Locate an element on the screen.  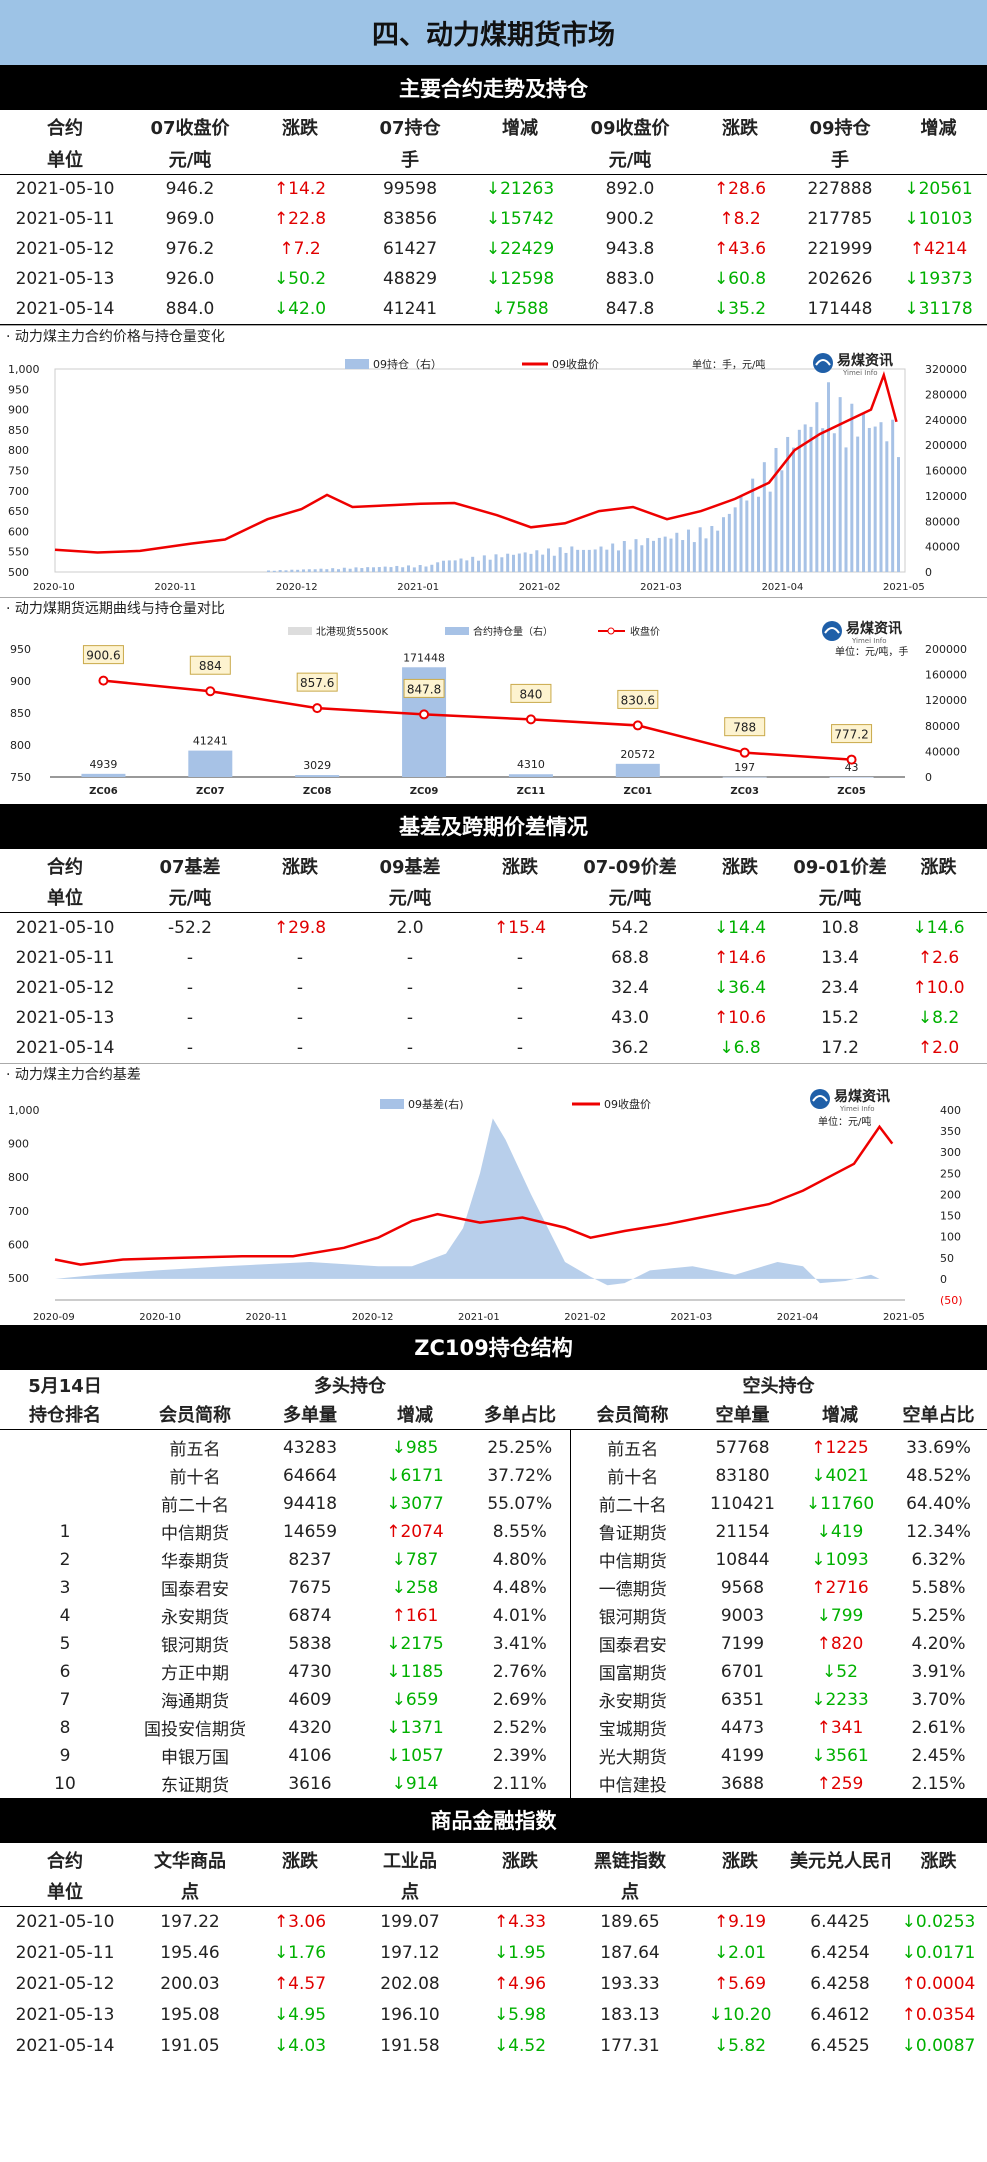
table-cell: 4609 is located at coordinates (310, 1699).